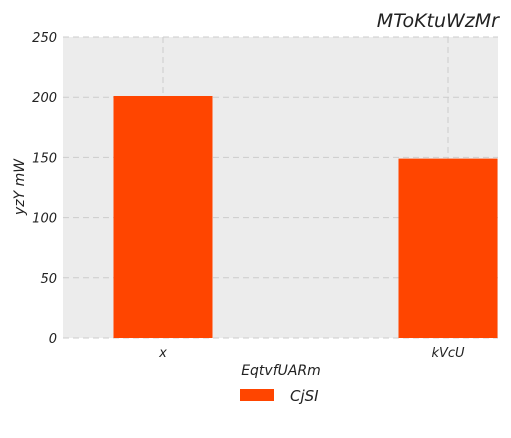  Describe the element at coordinates (257, 395) in the screenshot. I see `legend-swatch` at that location.